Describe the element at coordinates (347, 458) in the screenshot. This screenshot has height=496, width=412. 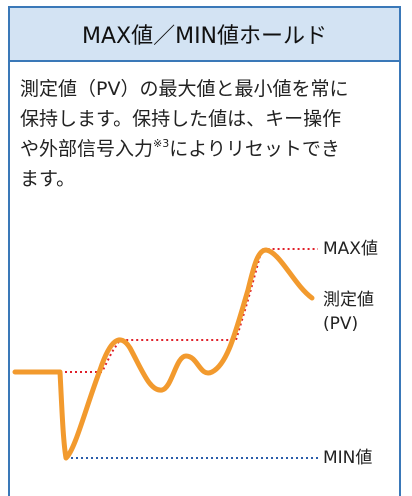
I see `min-label: MIN値` at that location.